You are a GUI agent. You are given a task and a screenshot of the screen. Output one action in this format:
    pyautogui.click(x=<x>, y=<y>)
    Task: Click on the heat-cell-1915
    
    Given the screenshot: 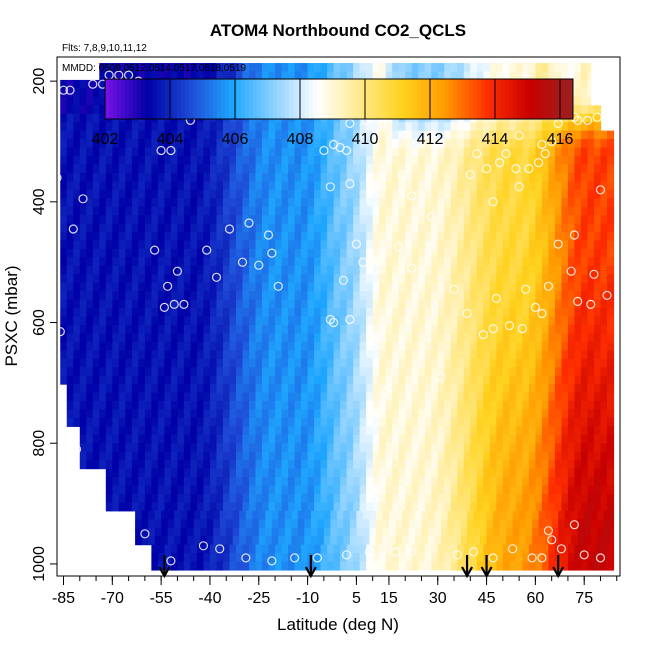 What is the action you would take?
    pyautogui.click(x=571, y=253)
    